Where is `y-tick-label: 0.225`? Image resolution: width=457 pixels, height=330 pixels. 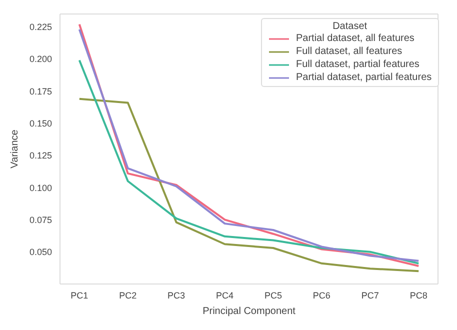
y-tick-label: 0.225 is located at coordinates (40, 27).